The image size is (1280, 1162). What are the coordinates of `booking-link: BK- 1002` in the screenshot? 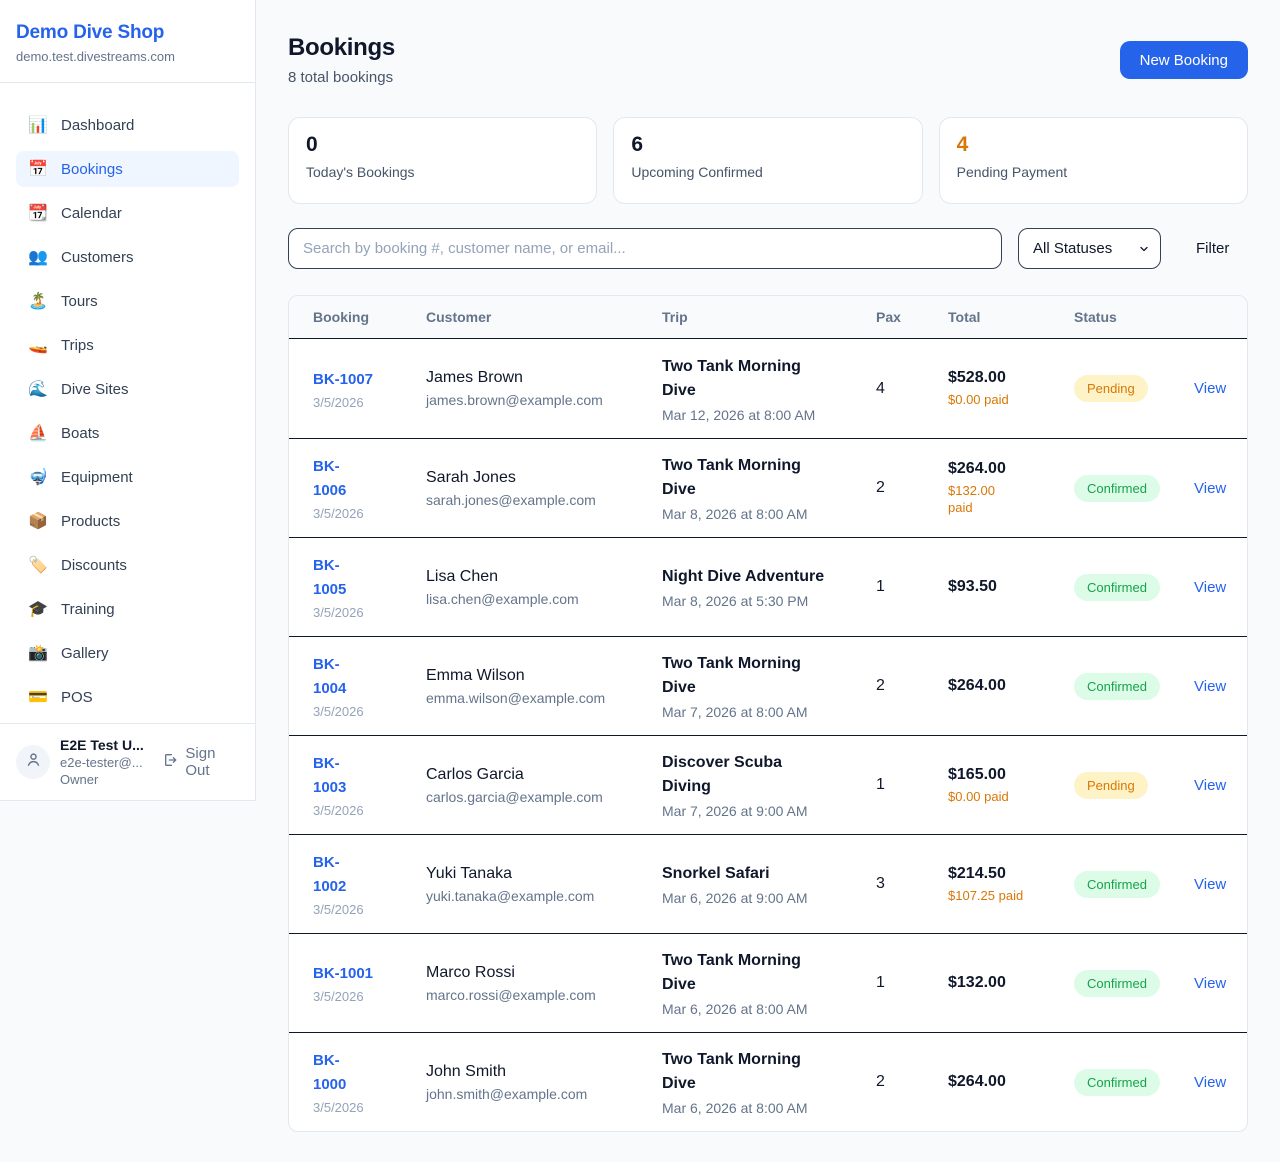 It's located at (330, 874).